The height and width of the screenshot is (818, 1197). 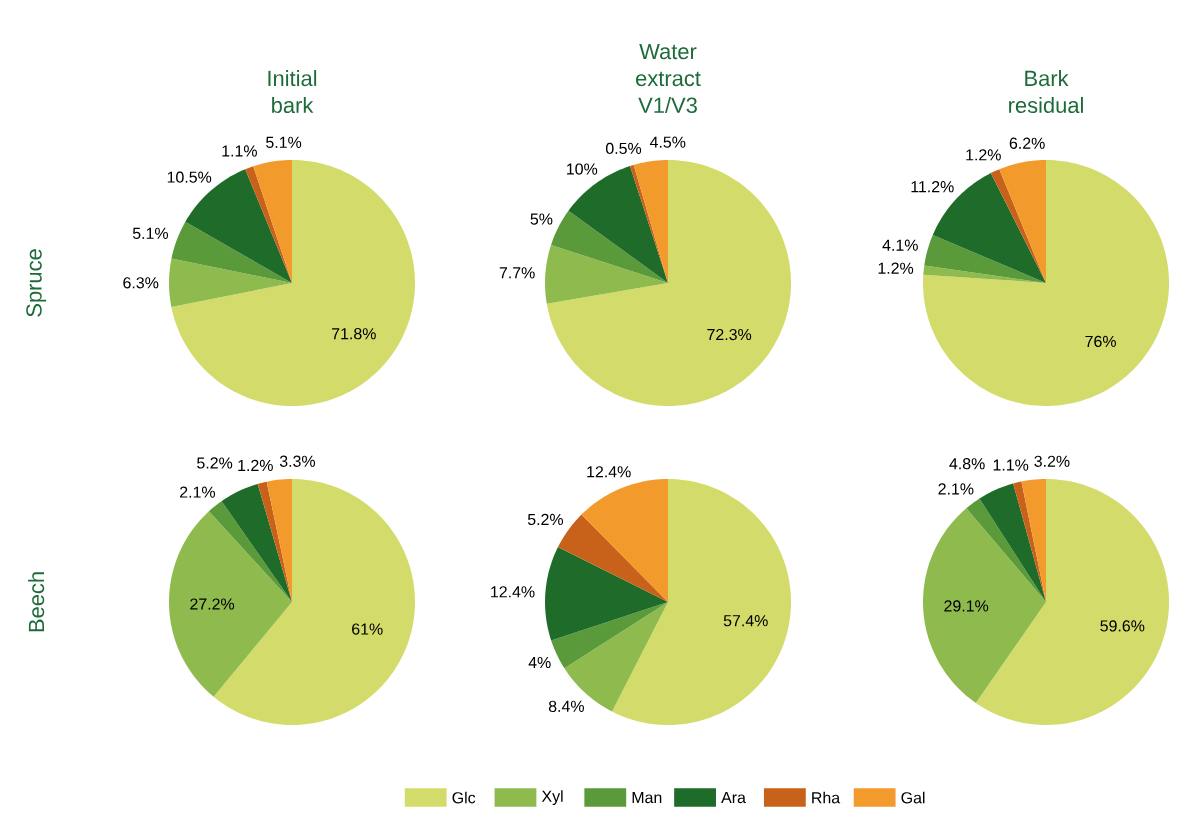 What do you see at coordinates (667, 142) in the screenshot?
I see `data-label: 4.5%` at bounding box center [667, 142].